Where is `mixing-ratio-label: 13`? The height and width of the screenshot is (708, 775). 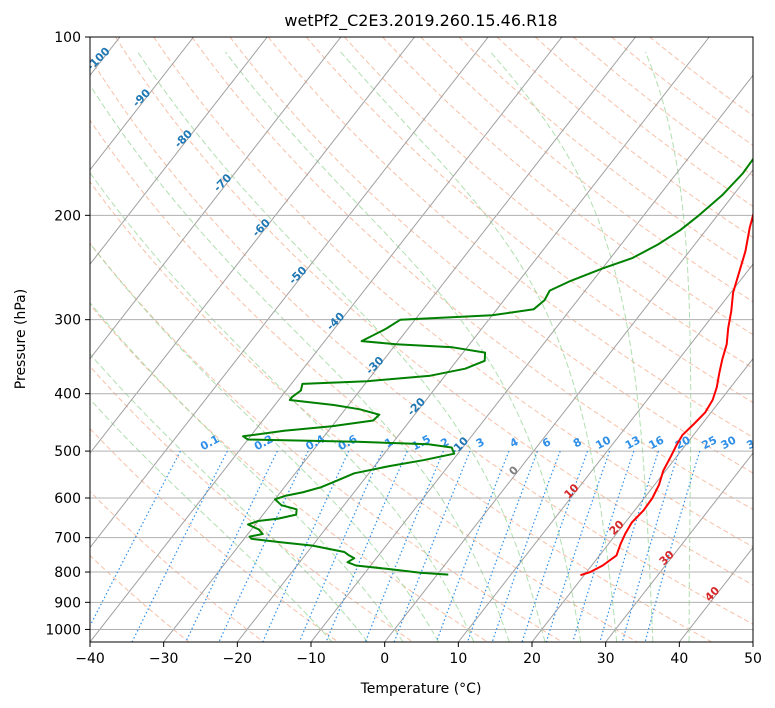
mixing-ratio-label: 13 is located at coordinates (633, 442).